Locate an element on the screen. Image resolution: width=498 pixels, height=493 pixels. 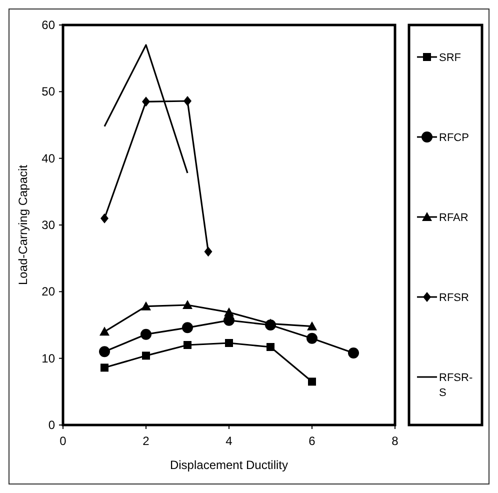
y-tick-label: 20 is located at coordinates (49, 291).